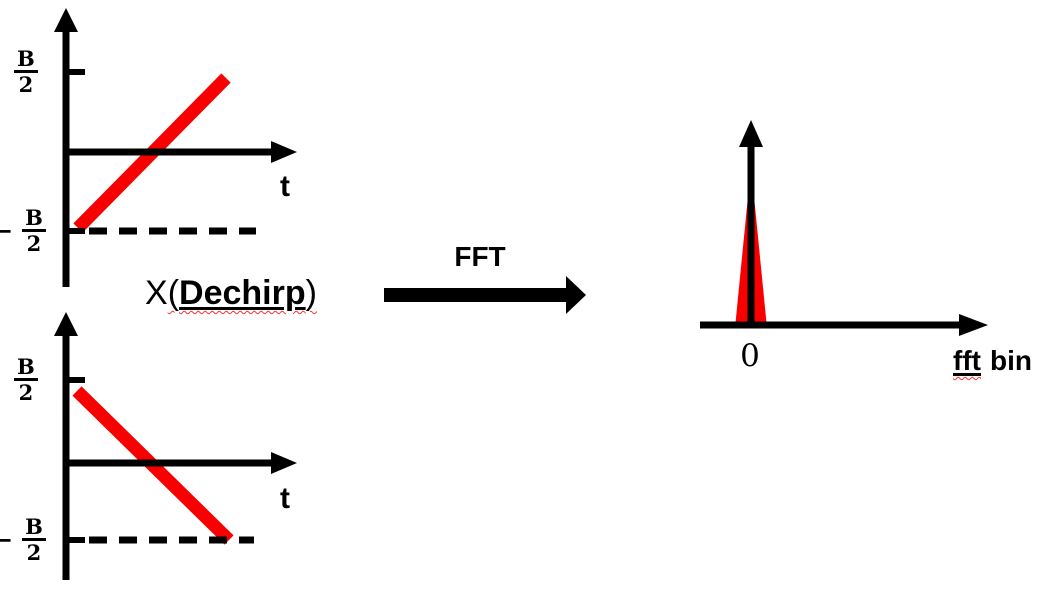  I want to click on downchirp-b2-denominator: 2, so click(26, 392).